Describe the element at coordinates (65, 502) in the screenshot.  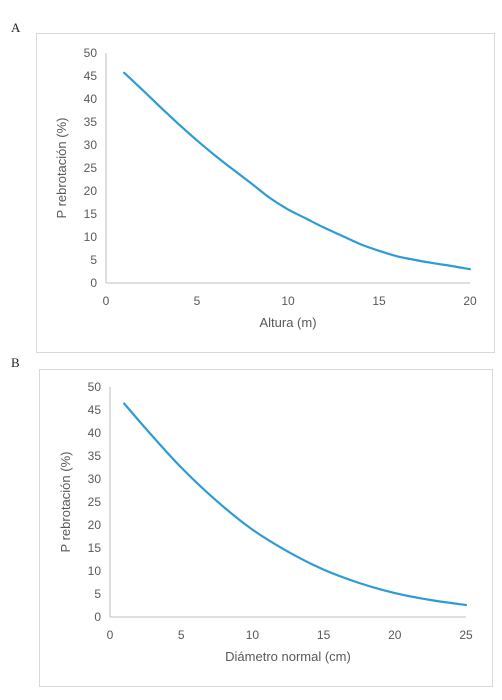
I see `chart-1-y-axis-title: P rebrotación (%)` at that location.